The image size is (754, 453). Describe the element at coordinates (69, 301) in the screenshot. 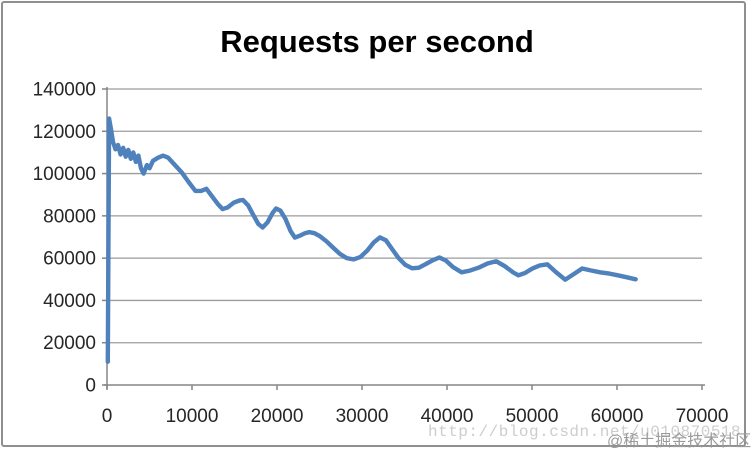

I see `y-tick-label: 40000` at that location.